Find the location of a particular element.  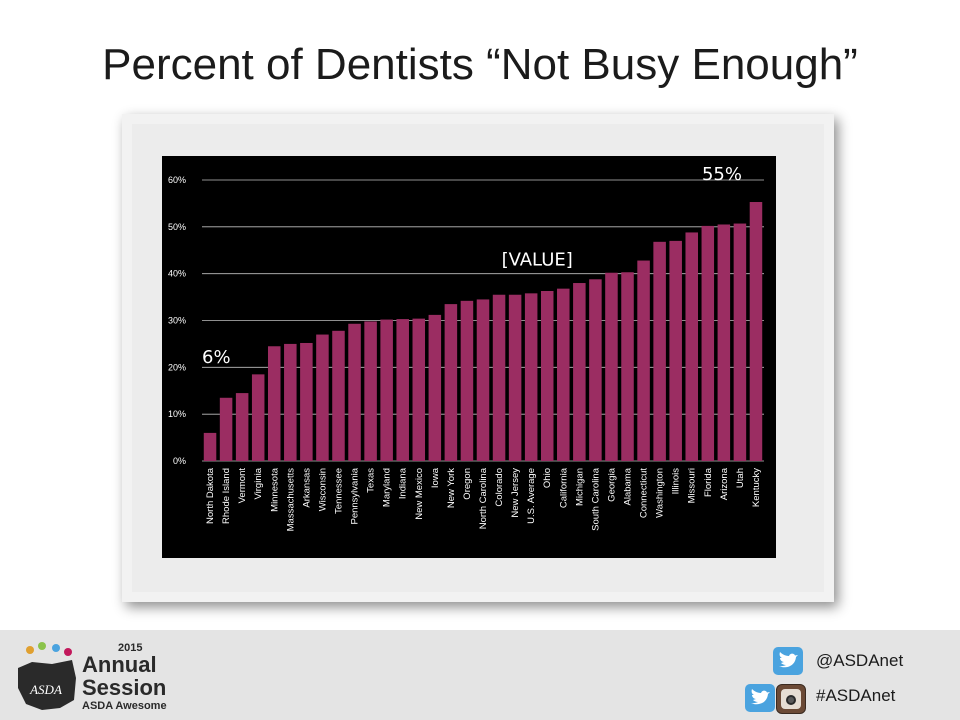

x-tick-label: Vermont is located at coordinates (242, 486).